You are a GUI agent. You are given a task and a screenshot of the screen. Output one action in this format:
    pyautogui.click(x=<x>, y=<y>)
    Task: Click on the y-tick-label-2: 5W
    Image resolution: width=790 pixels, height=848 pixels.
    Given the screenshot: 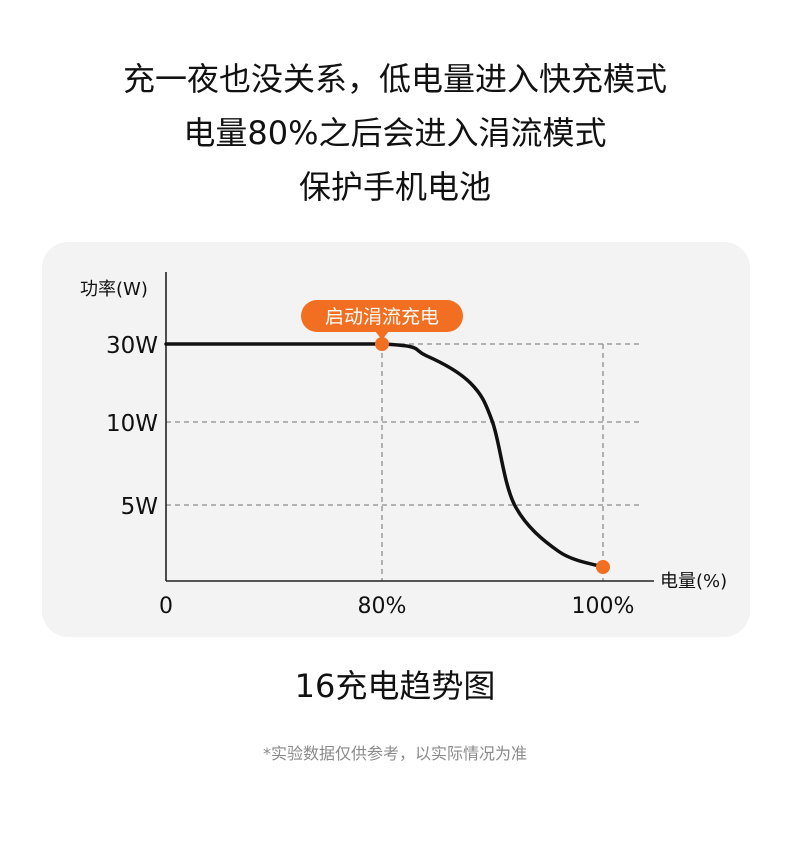 What is the action you would take?
    pyautogui.click(x=139, y=507)
    